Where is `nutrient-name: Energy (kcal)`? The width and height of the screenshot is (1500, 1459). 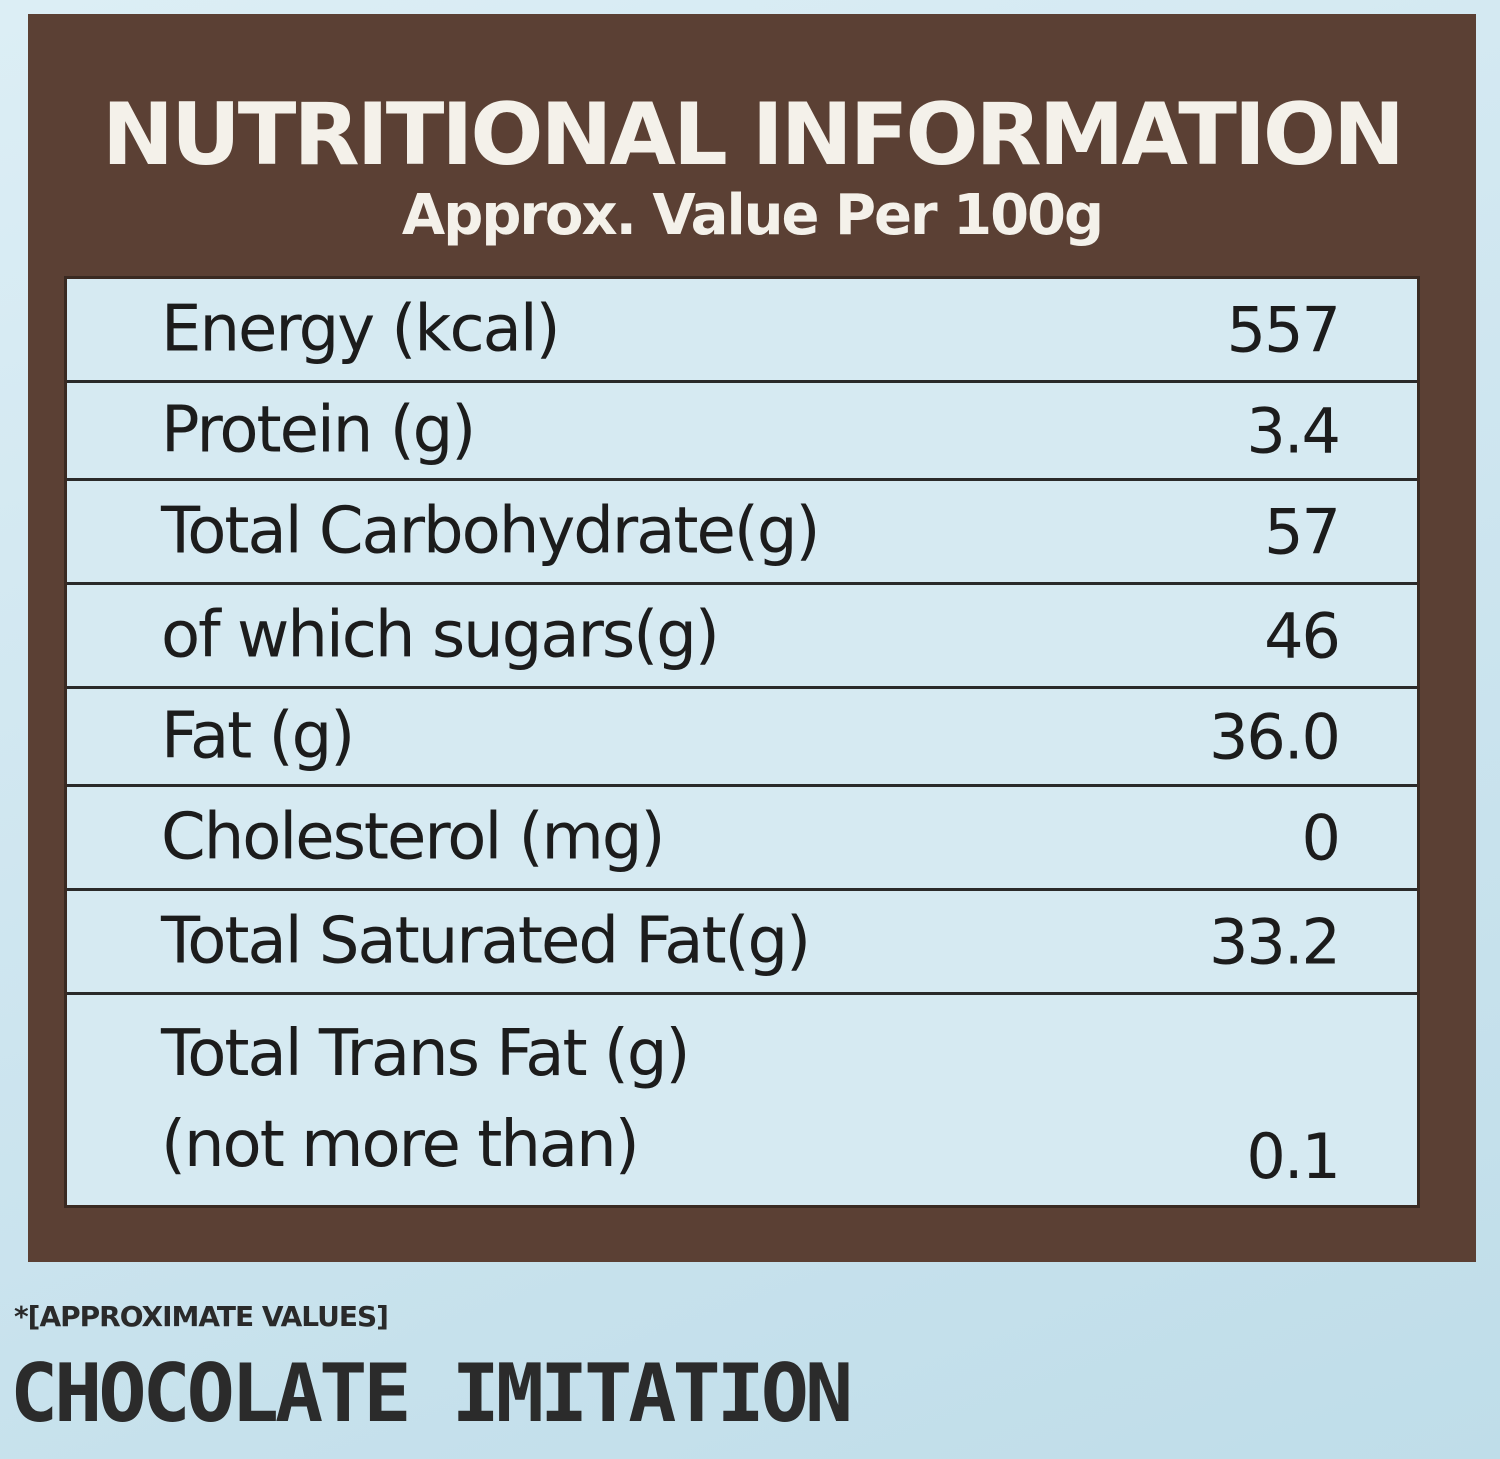
nutrient-name: Energy (kcal) is located at coordinates (361, 328).